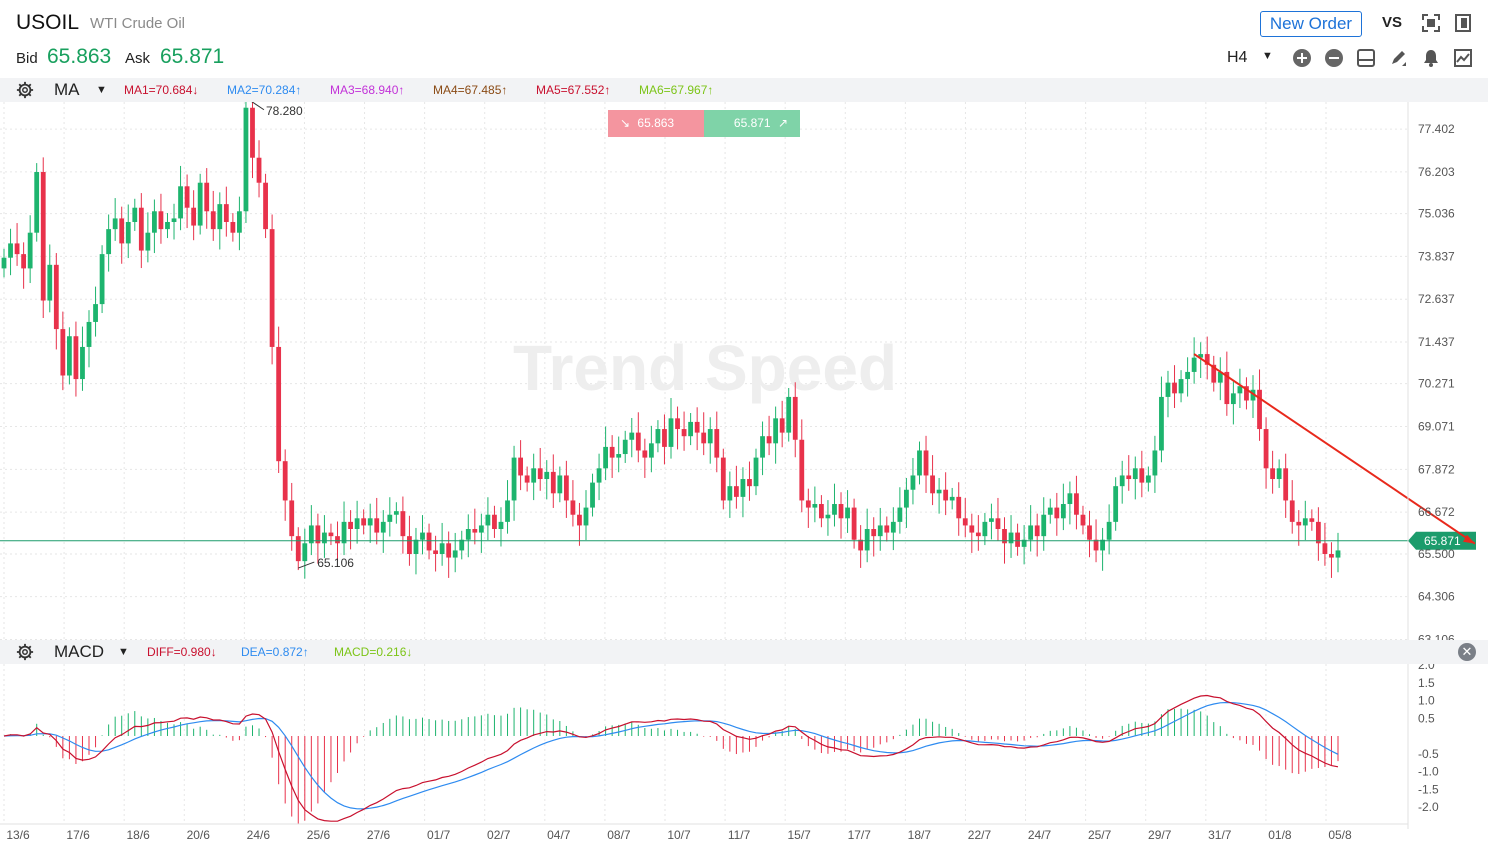 Image resolution: width=1488 pixels, height=849 pixels. I want to click on sell-price-pill: ↘ 65.863, so click(656, 123).